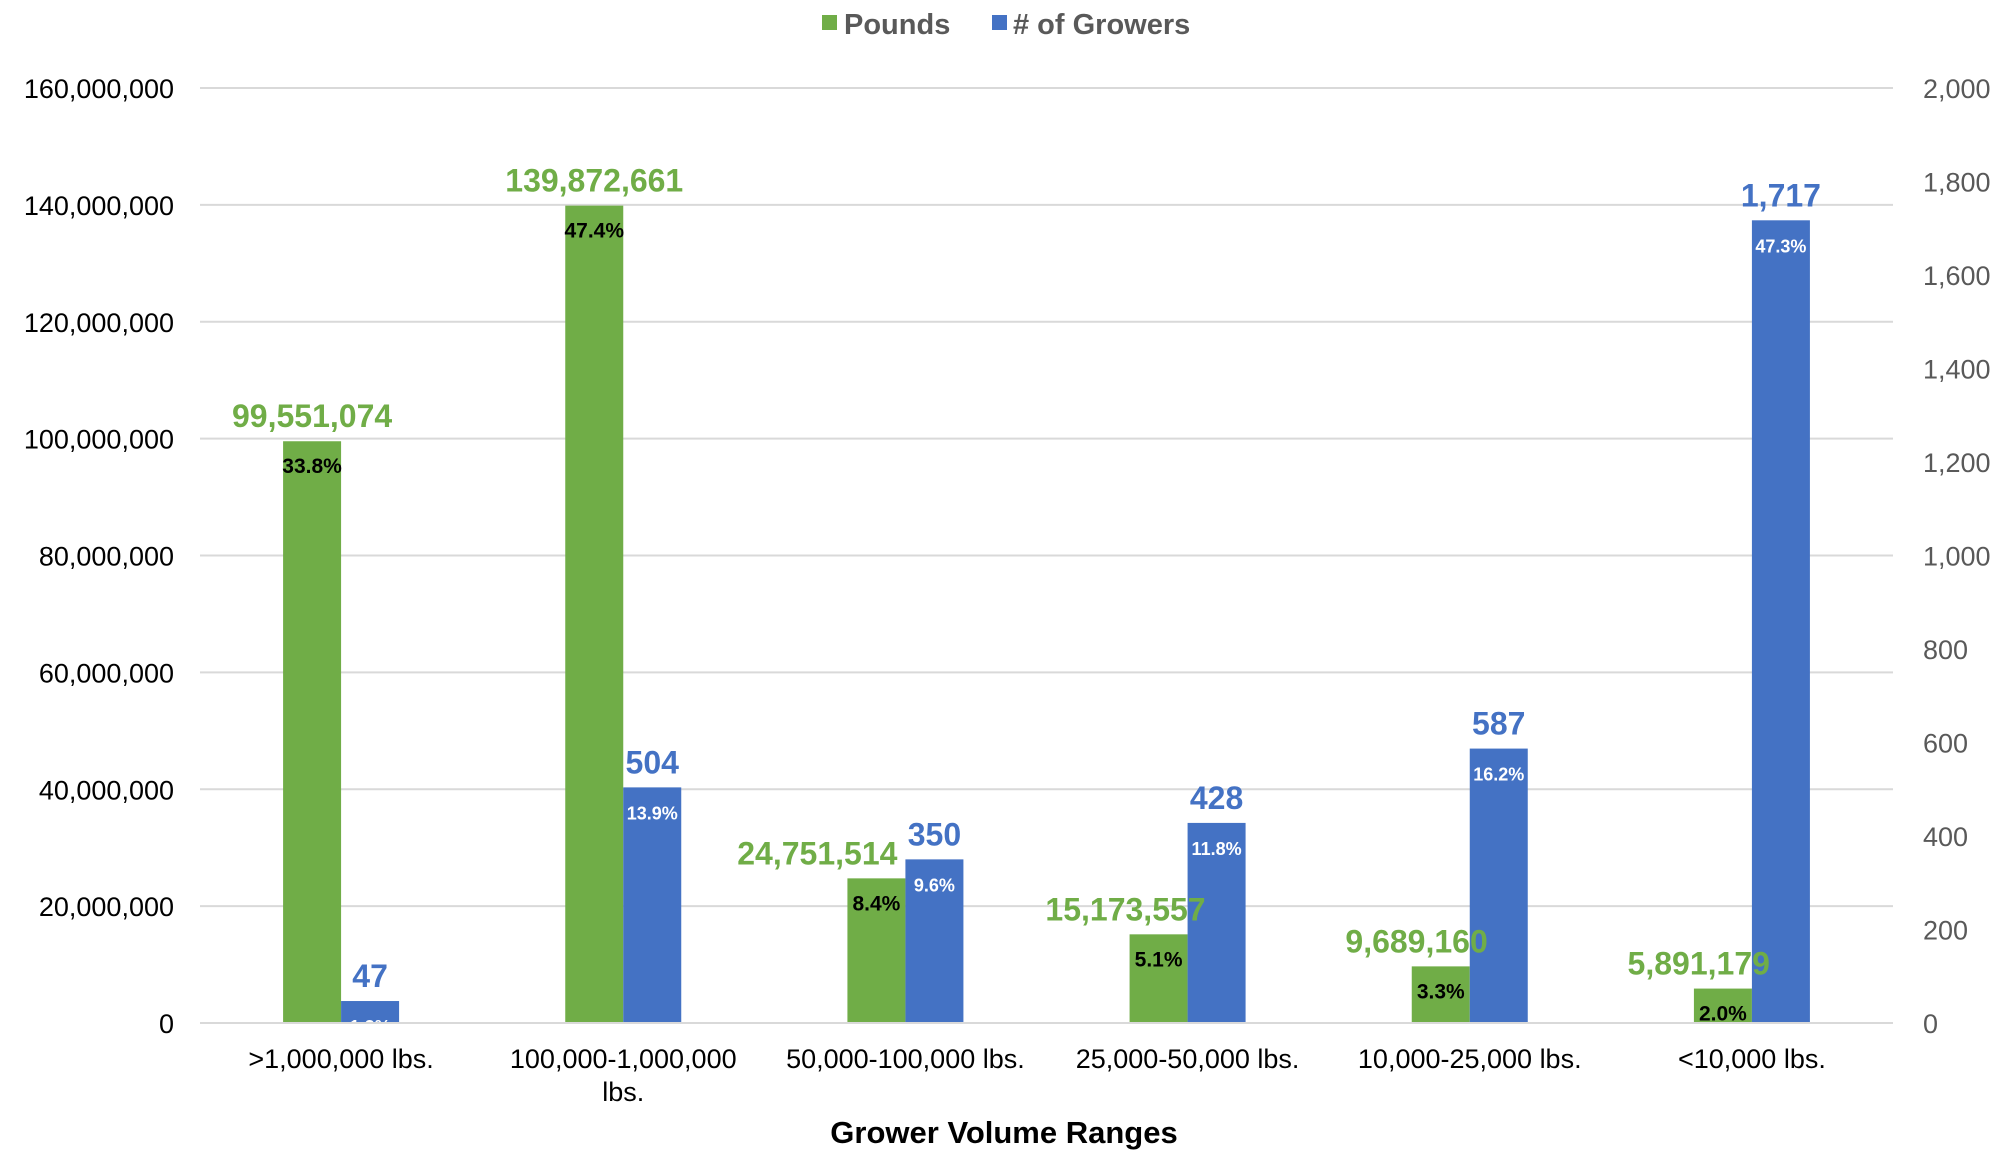 This screenshot has height=1155, width=2005. Describe the element at coordinates (1699, 964) in the screenshot. I see `value-label: 5,891,179` at that location.